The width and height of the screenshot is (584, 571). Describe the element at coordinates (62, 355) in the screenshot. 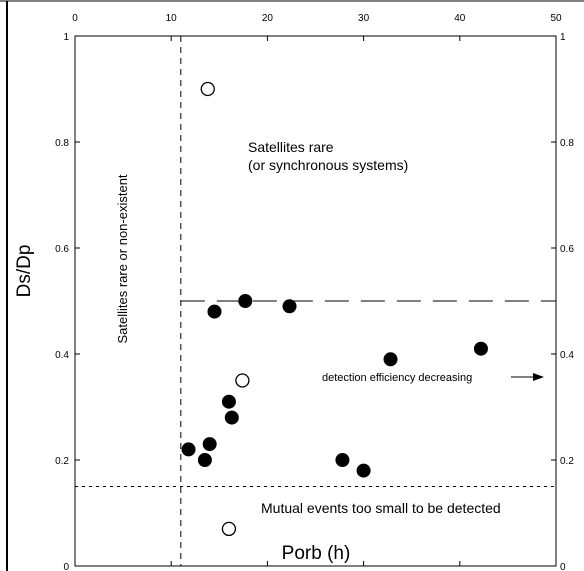

I see `y-tick-label-left-2: 0.4` at that location.